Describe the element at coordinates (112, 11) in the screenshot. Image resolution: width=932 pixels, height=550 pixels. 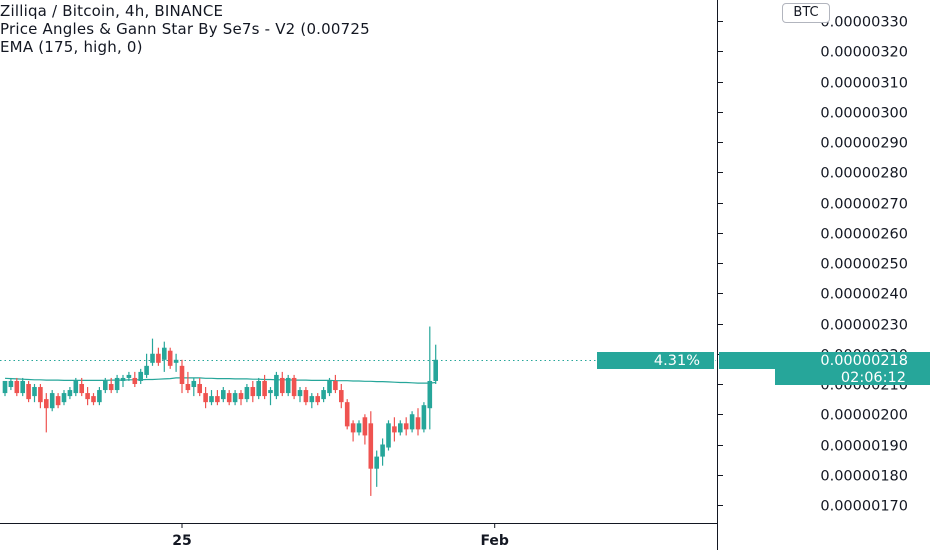
I see `symbol-title: Zilliqa / Bitcoin, 4h, BINANCE` at that location.